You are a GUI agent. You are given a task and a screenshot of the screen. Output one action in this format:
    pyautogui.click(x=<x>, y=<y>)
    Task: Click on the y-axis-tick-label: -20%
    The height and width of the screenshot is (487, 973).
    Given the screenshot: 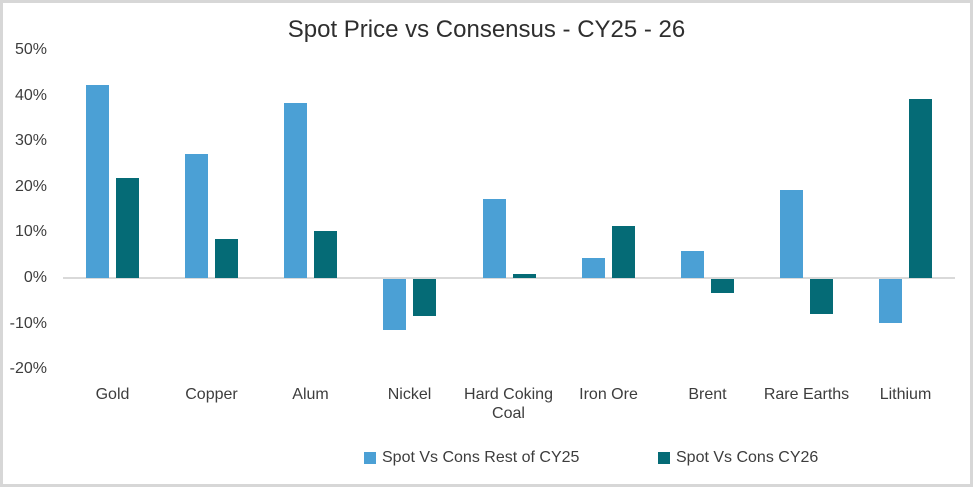 What is the action you would take?
    pyautogui.click(x=28, y=368)
    